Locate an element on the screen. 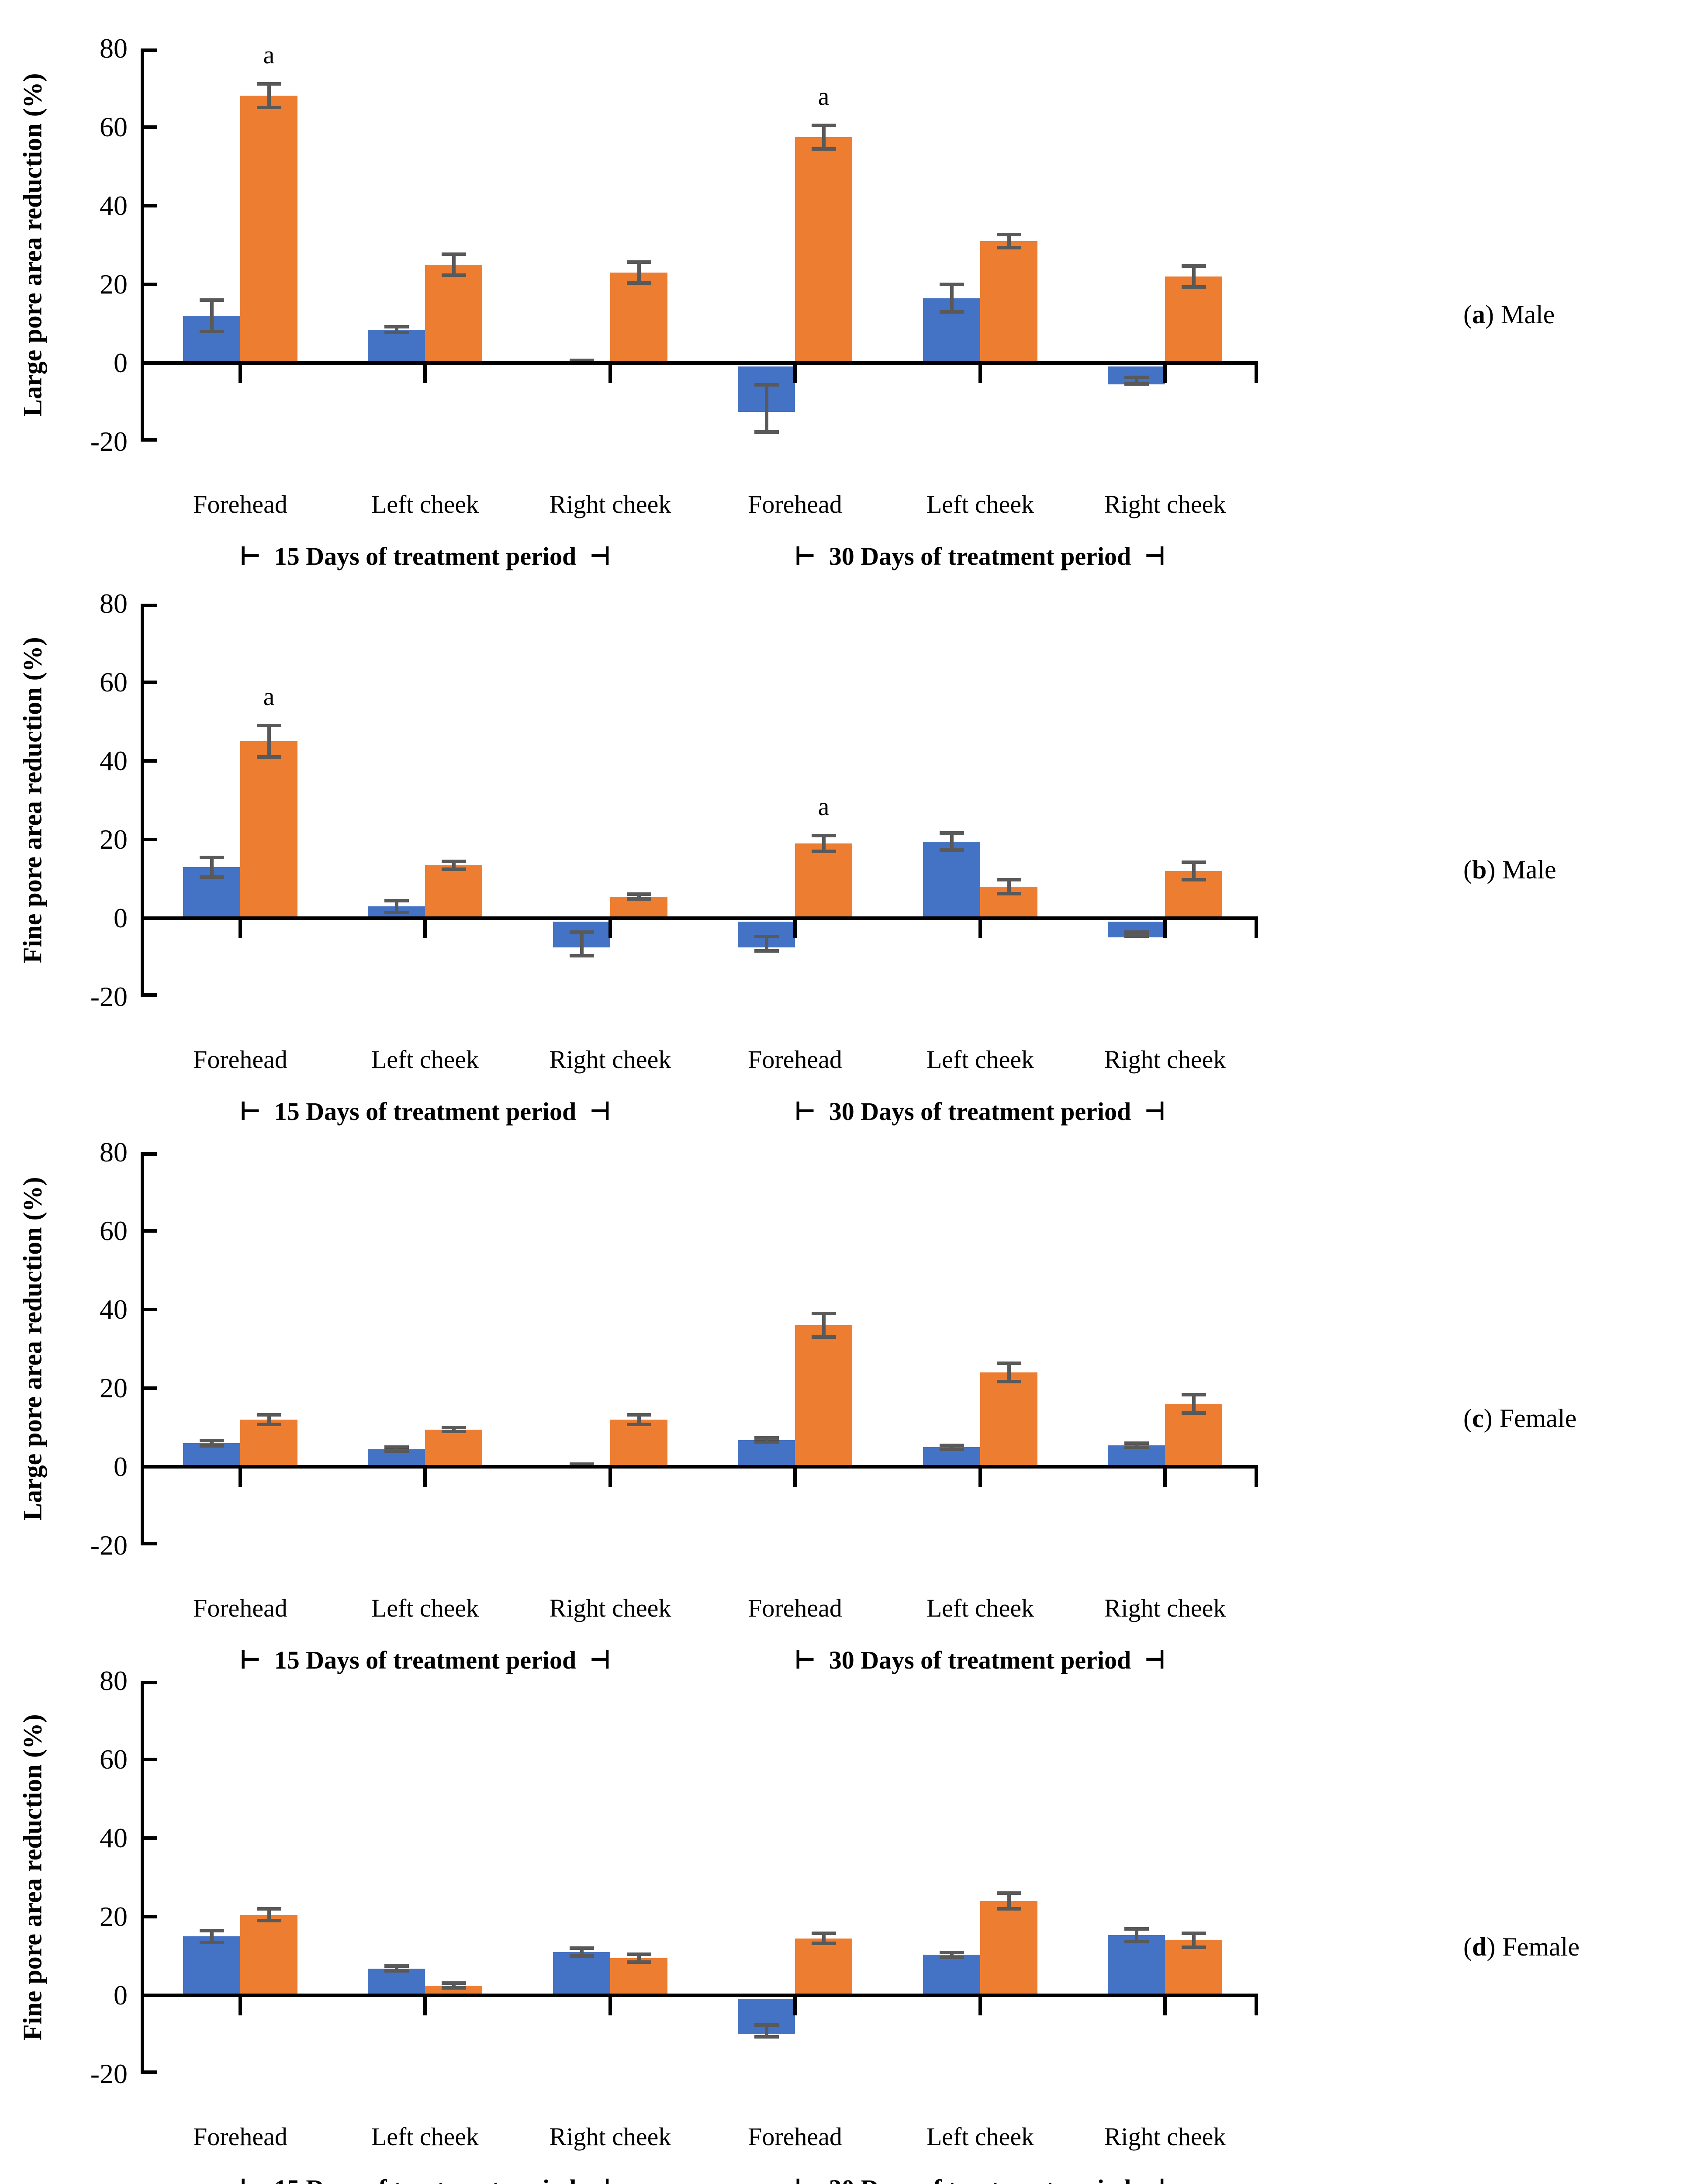 Image resolution: width=1687 pixels, height=2184 pixels. significance-label: a is located at coordinates (824, 806).